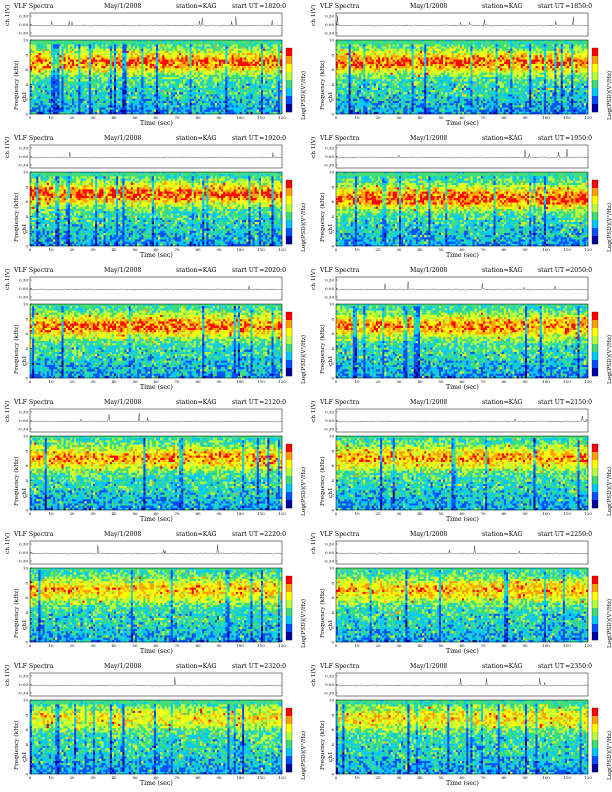 The height and width of the screenshot is (792, 612). I want to click on time-tick-label: 30, so click(93, 117).